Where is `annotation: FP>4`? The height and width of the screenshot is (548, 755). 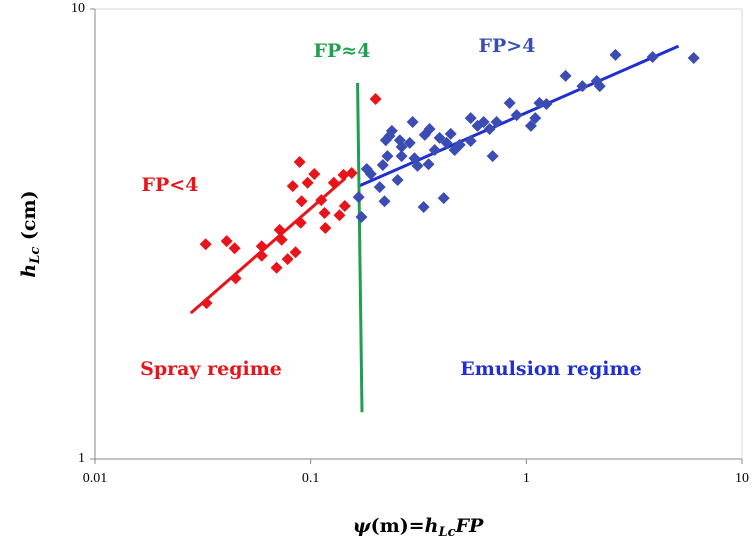 annotation: FP>4 is located at coordinates (507, 46).